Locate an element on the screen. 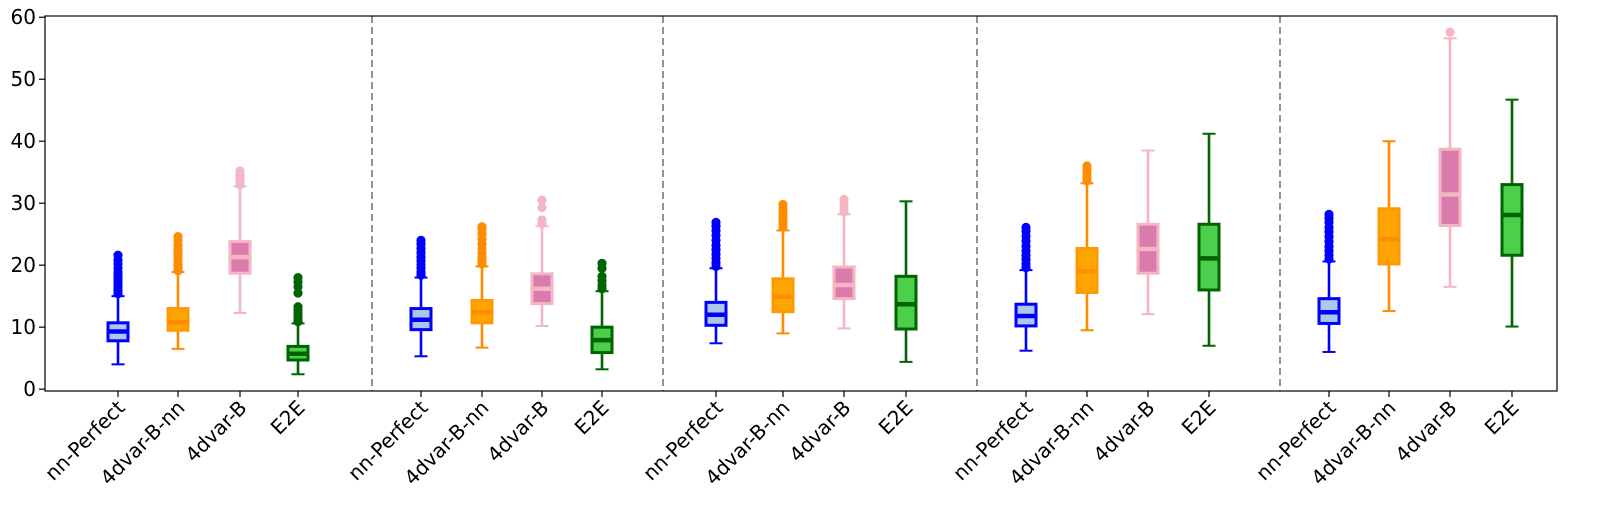  y-tick-label: 60 is located at coordinates (23, 17).